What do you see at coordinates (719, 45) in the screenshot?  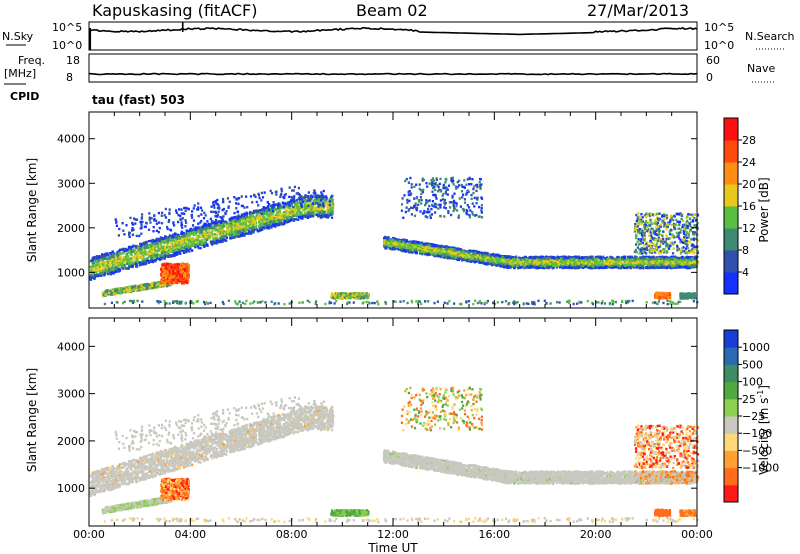 I see `noise-right-tick-bottom: 10^0` at bounding box center [719, 45].